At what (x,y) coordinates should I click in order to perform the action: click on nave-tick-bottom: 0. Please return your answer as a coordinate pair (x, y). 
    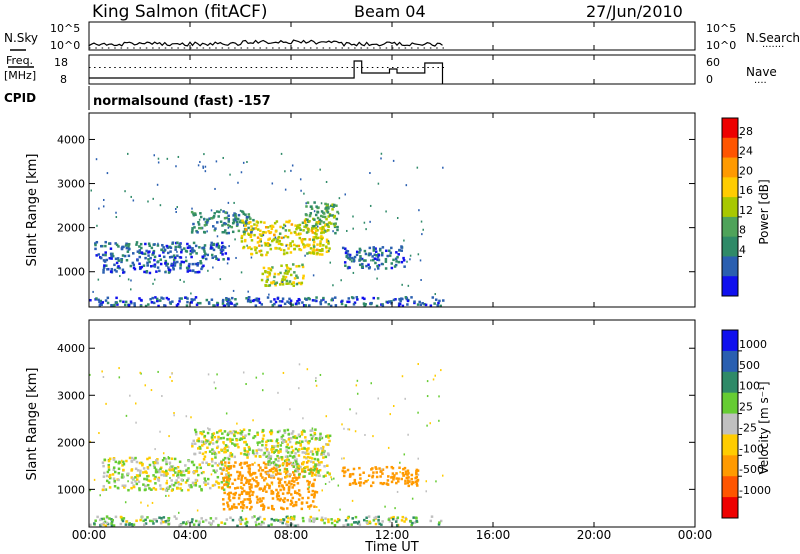
    Looking at the image, I should click on (709, 79).